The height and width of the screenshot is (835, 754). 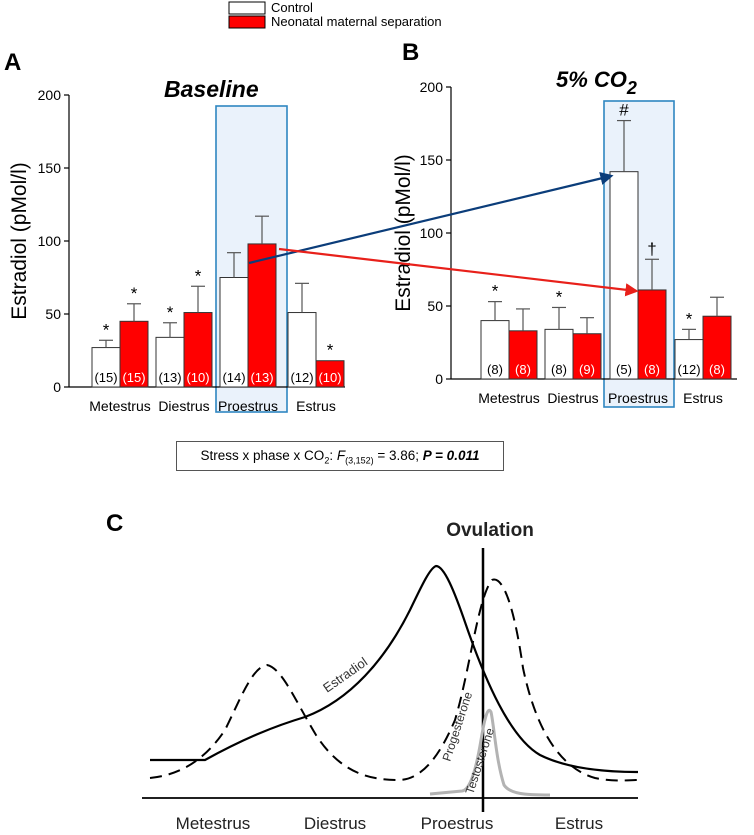 What do you see at coordinates (431, 218) in the screenshot?
I see `arrow-control-proestrus` at bounding box center [431, 218].